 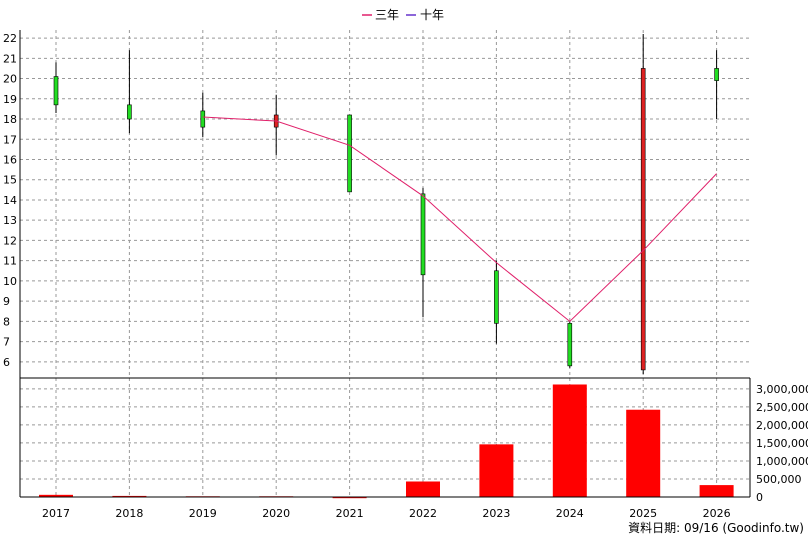 I want to click on price-tick-label: 20, so click(x=10, y=79).